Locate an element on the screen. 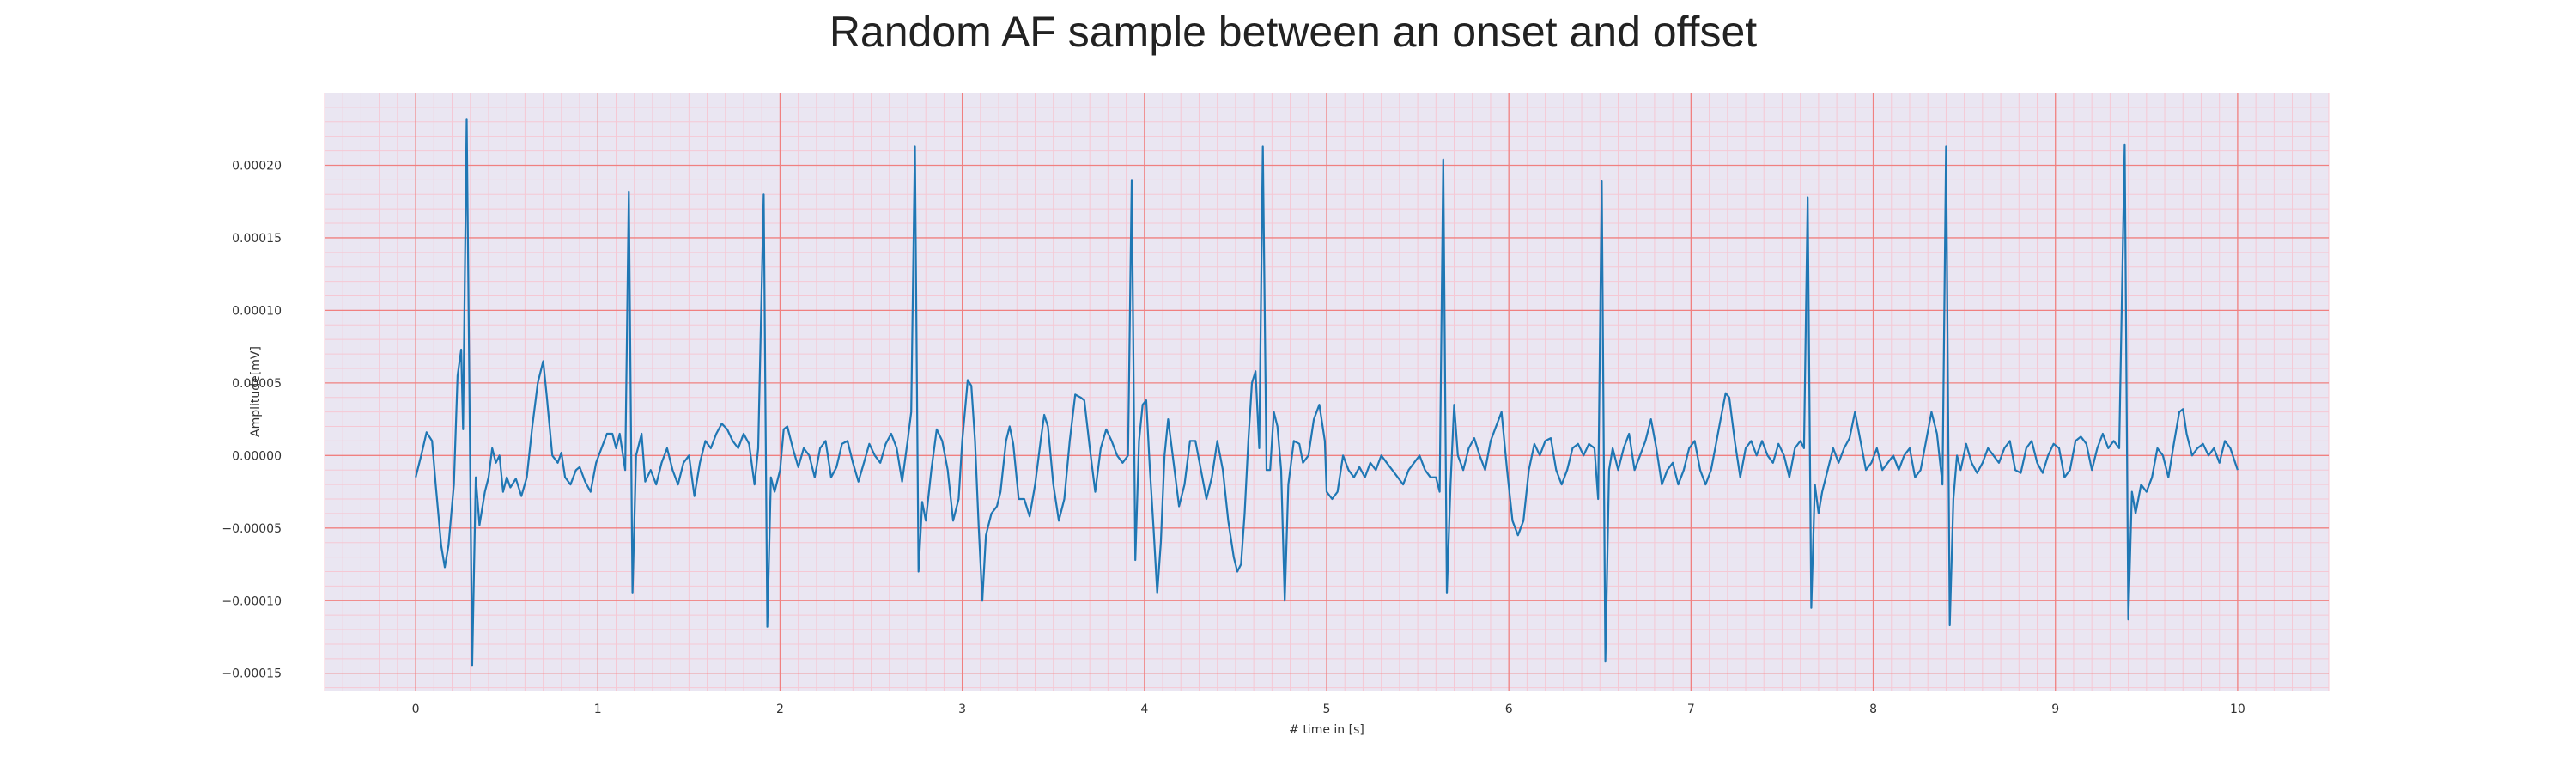  y-tick-label: 0.00010 is located at coordinates (257, 311).